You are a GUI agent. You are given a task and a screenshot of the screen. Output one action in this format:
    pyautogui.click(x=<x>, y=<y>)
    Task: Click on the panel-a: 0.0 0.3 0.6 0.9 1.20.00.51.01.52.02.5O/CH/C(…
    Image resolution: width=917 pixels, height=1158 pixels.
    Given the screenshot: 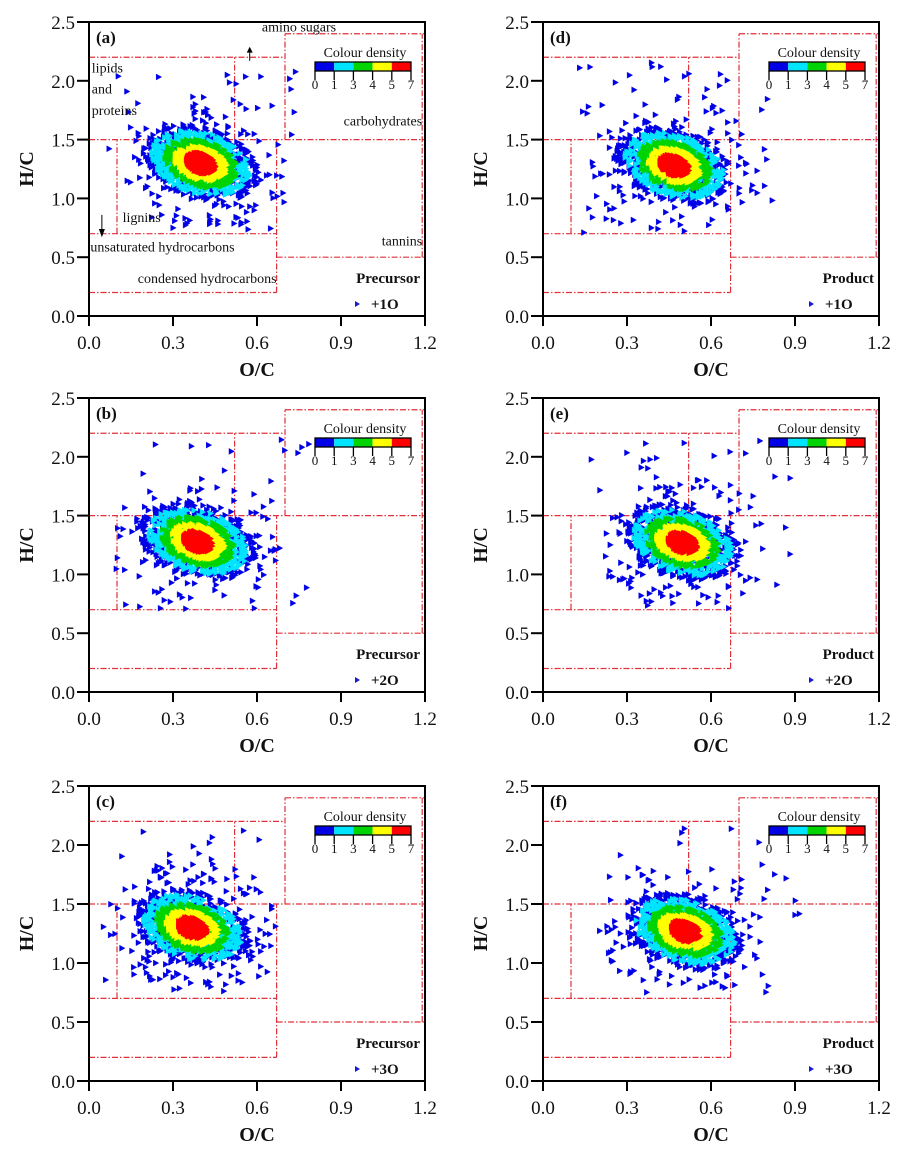 What is the action you would take?
    pyautogui.click(x=226, y=197)
    